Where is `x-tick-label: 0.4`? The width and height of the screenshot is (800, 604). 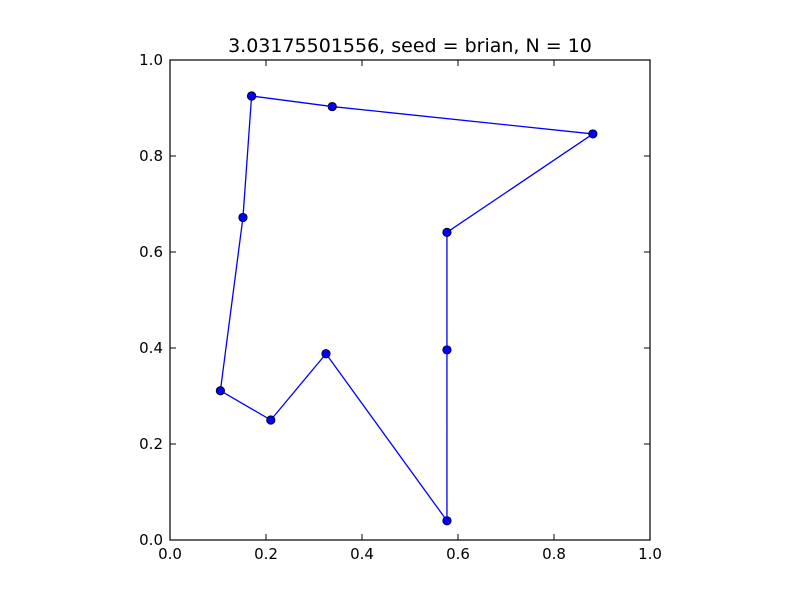 x-tick-label: 0.4 is located at coordinates (362, 554).